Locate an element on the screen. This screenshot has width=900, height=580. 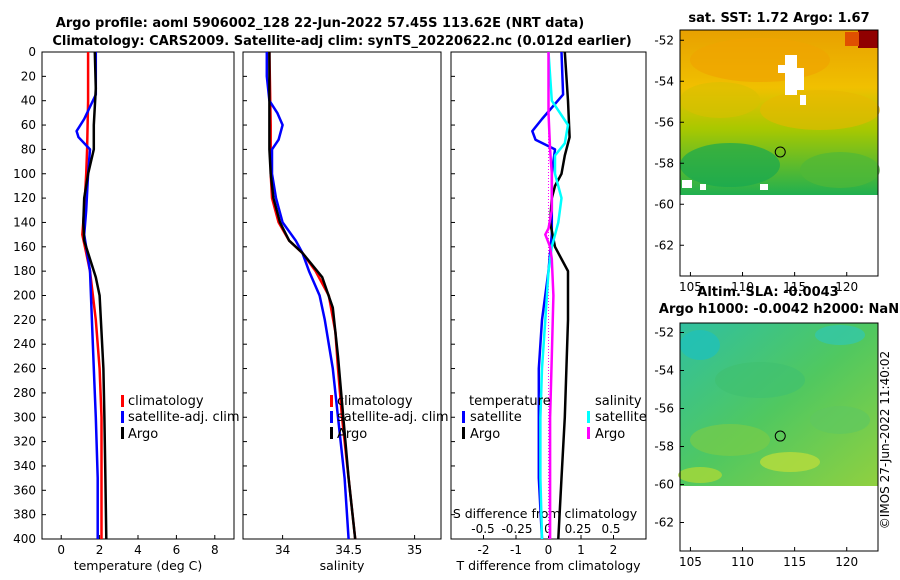
sst-field is located at coordinates (780, 112).